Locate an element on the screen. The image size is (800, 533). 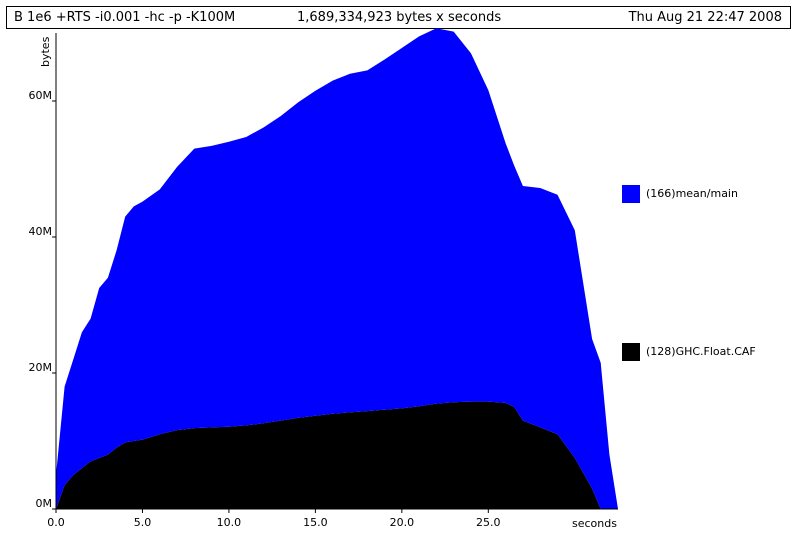
x-tick-label: 10.0 is located at coordinates (229, 522).